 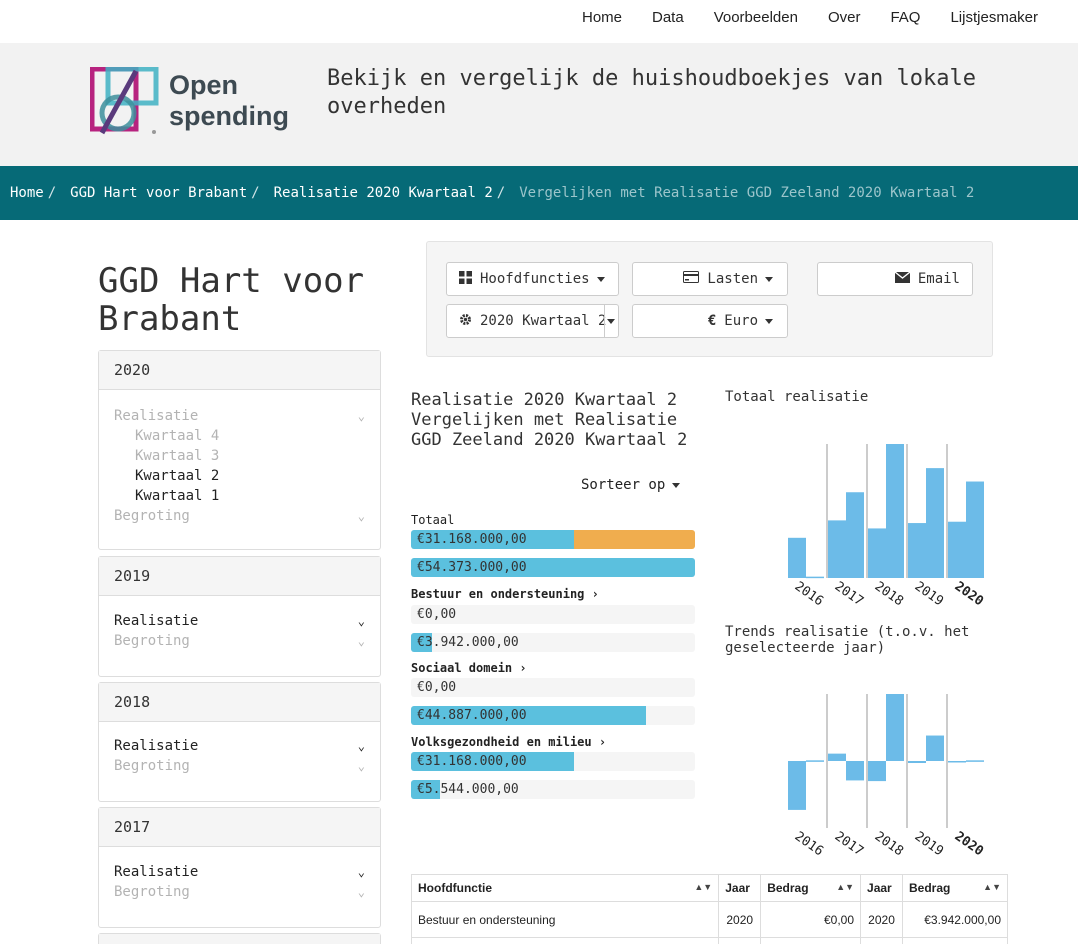 What do you see at coordinates (159, 193) in the screenshot?
I see `breadcrumb-entity: GGD Hart voor Brabant` at bounding box center [159, 193].